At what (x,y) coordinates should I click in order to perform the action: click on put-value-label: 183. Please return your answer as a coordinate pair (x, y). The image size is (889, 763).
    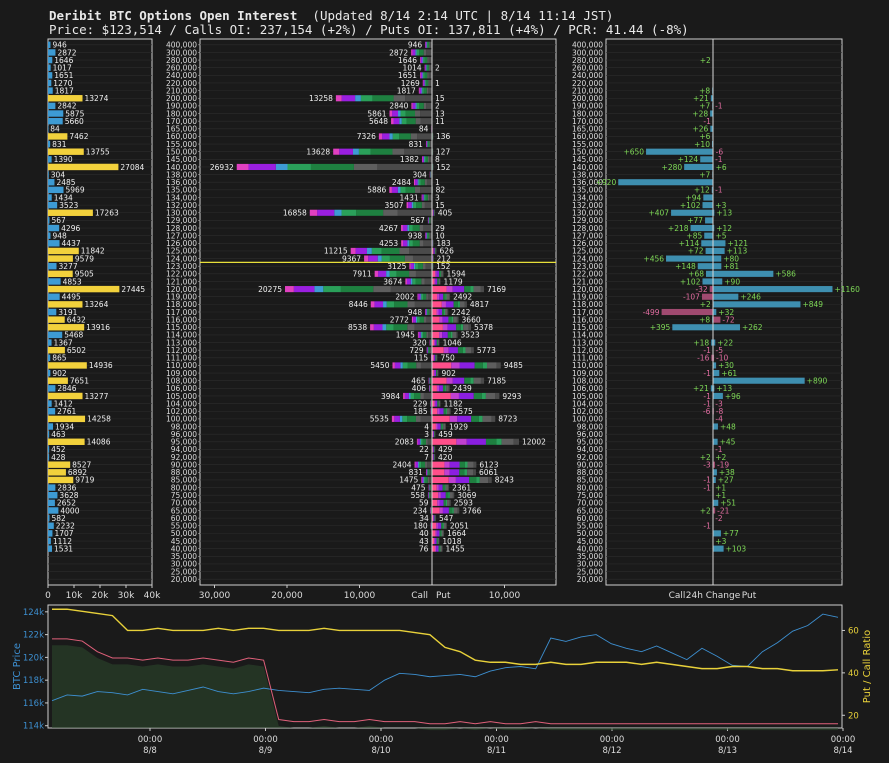
    Looking at the image, I should click on (443, 243).